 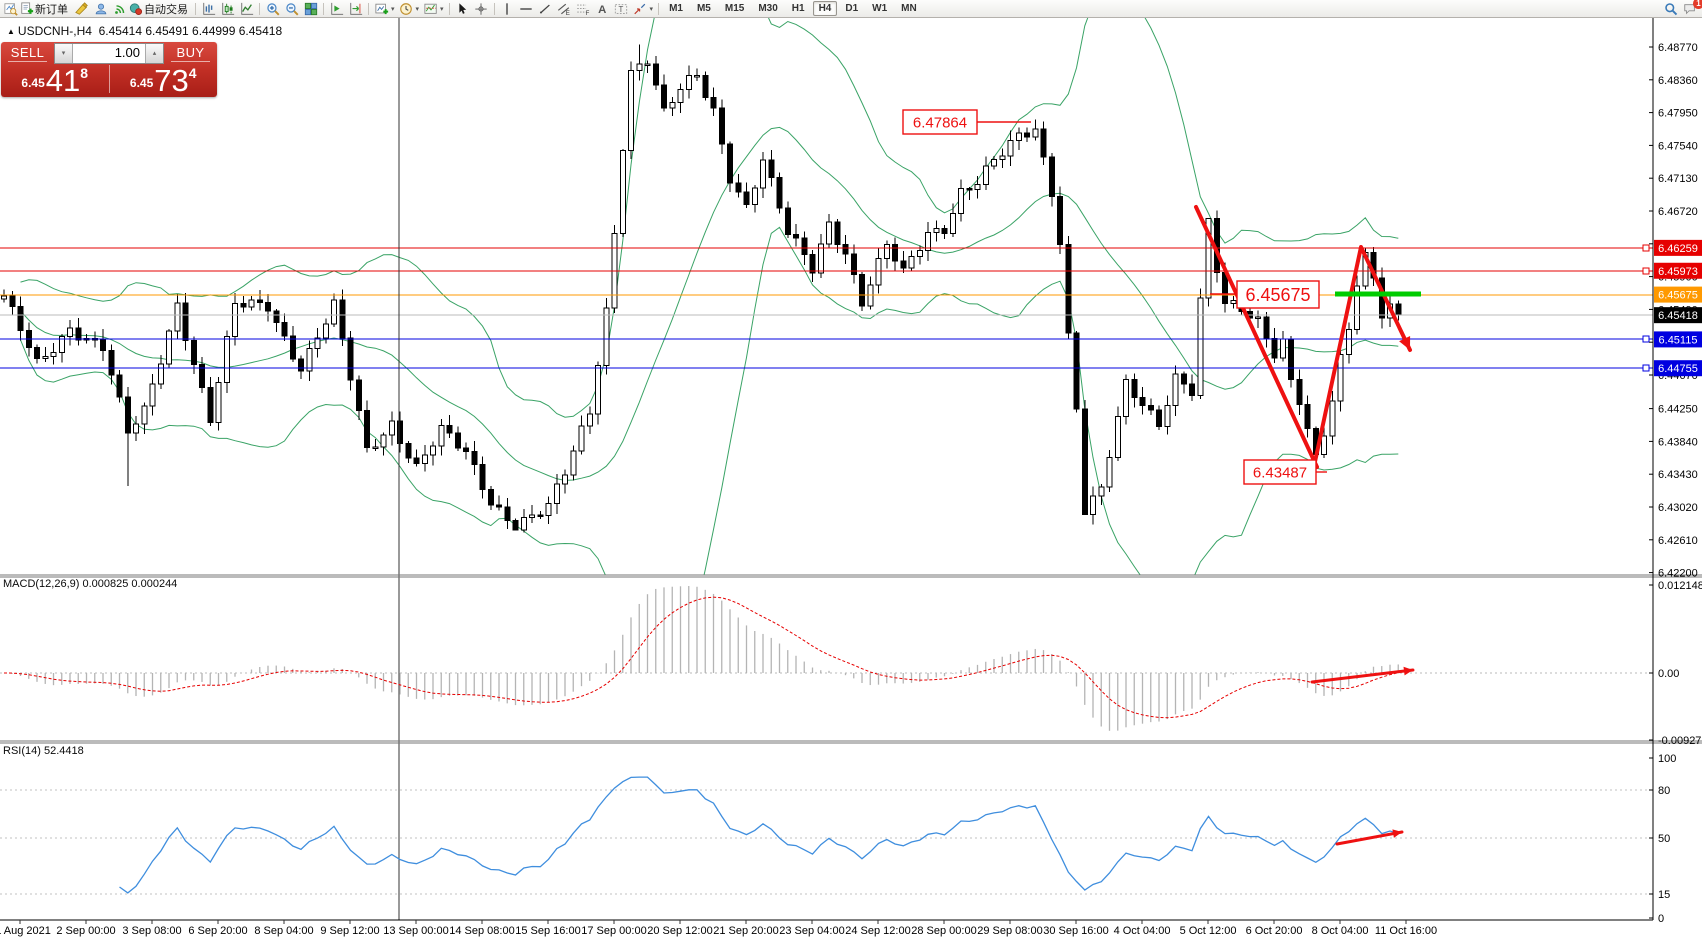 What do you see at coordinates (46, 8) in the screenshot?
I see `new-order-icon: 新订单` at bounding box center [46, 8].